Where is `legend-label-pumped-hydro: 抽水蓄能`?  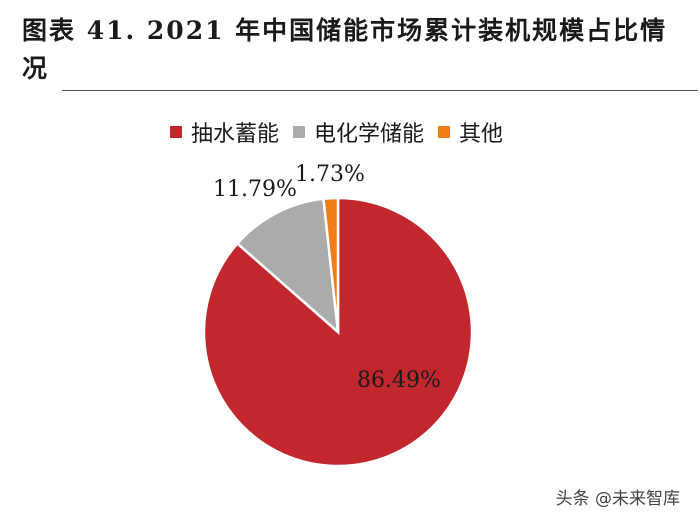 legend-label-pumped-hydro: 抽水蓄能 is located at coordinates (235, 134).